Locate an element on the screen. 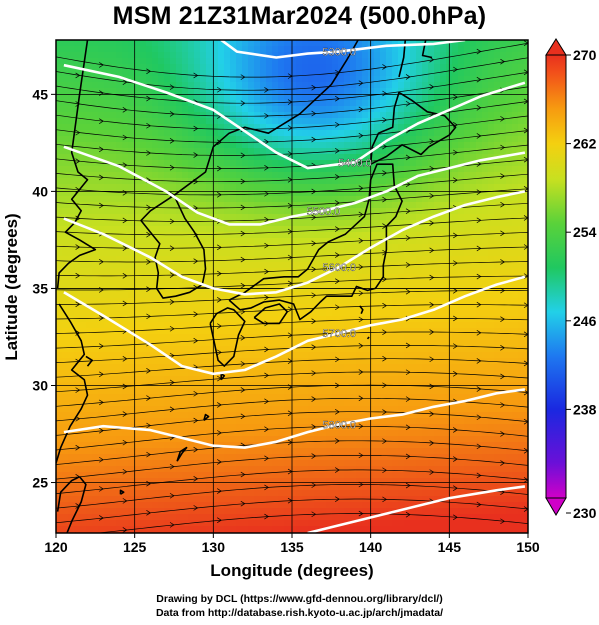 The width and height of the screenshot is (599, 625). colorbar: 270 262 254 246 238 230 is located at coordinates (571, 279).